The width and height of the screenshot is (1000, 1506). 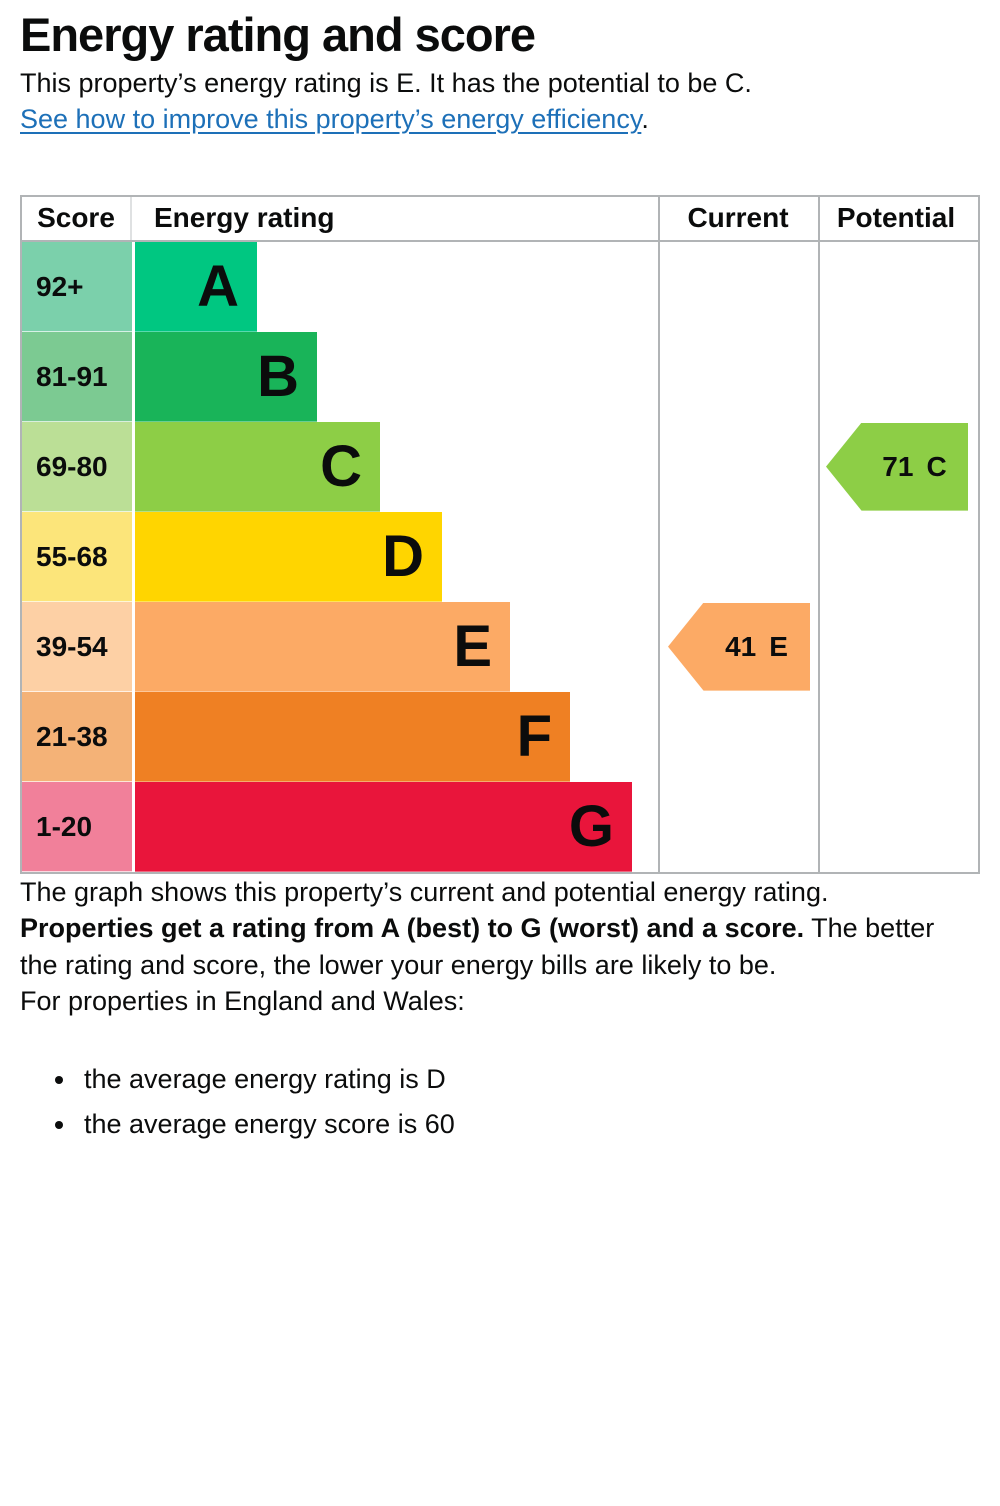 I want to click on score-range-f: 21-38, so click(x=77, y=736).